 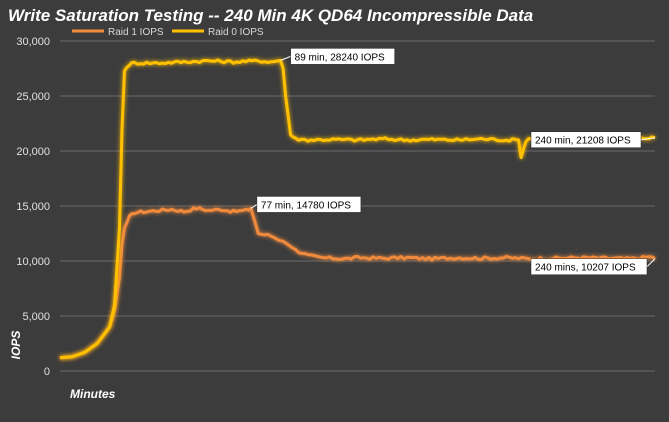 What do you see at coordinates (33, 262) in the screenshot?
I see `y-tick-label-2: 10,000` at bounding box center [33, 262].